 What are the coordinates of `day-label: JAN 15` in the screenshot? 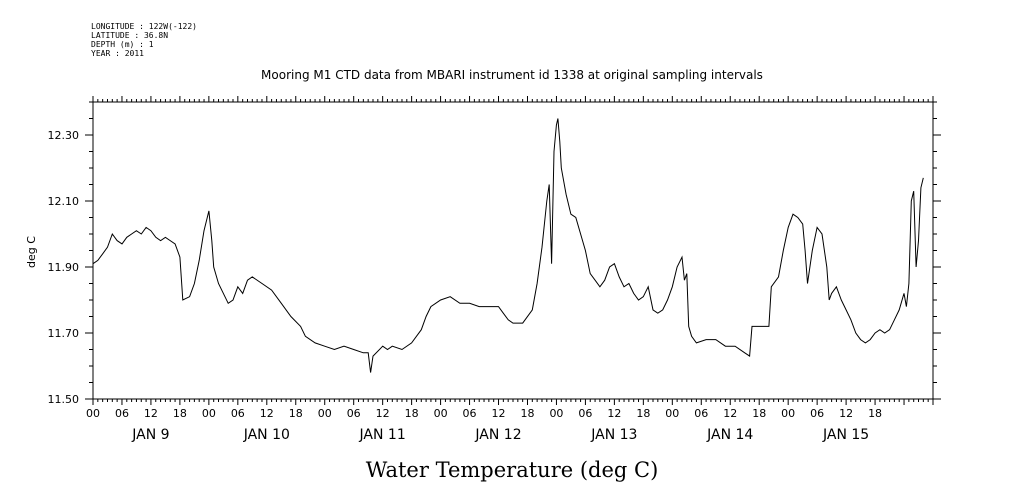 It's located at (845, 435).